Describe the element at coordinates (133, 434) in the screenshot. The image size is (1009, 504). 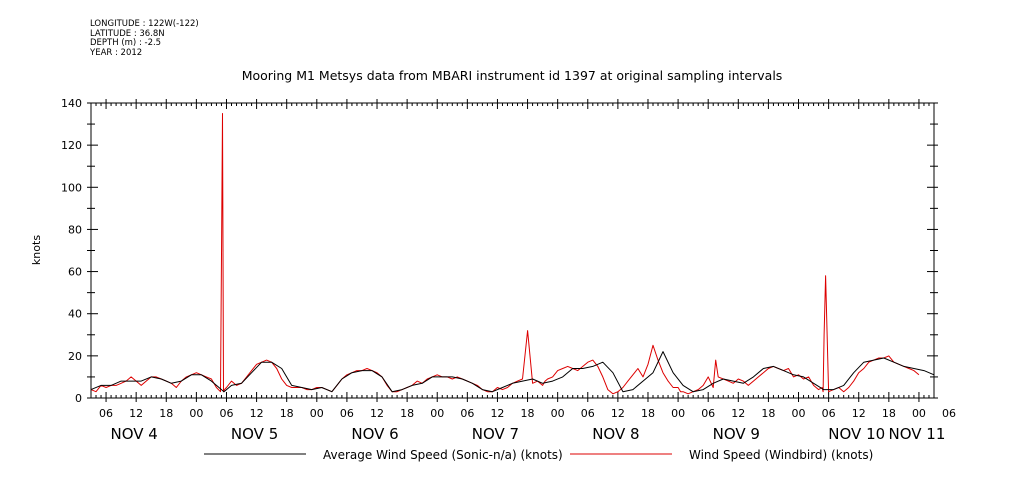
I see `day-label: NOV 4` at that location.